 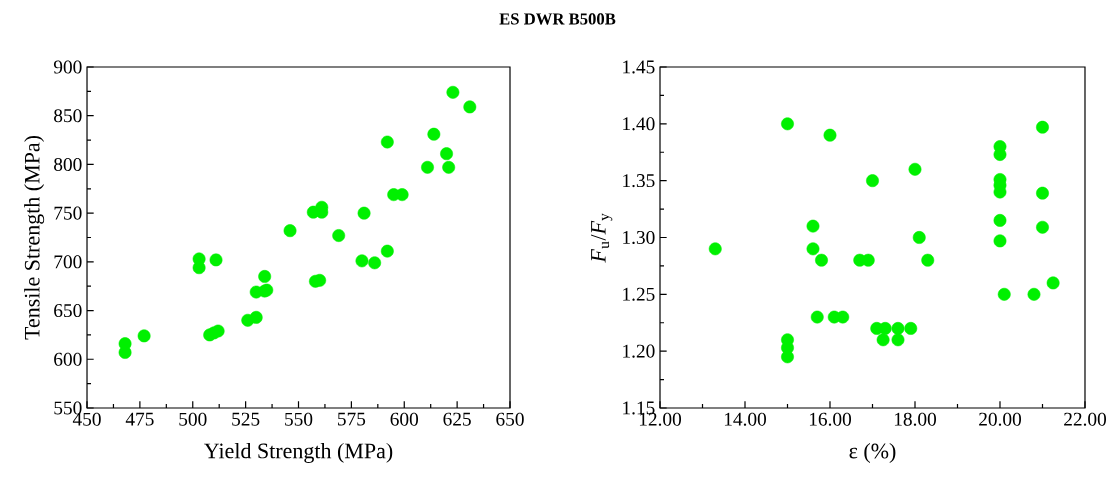 I want to click on y-tick-label: 600, so click(x=68, y=359).